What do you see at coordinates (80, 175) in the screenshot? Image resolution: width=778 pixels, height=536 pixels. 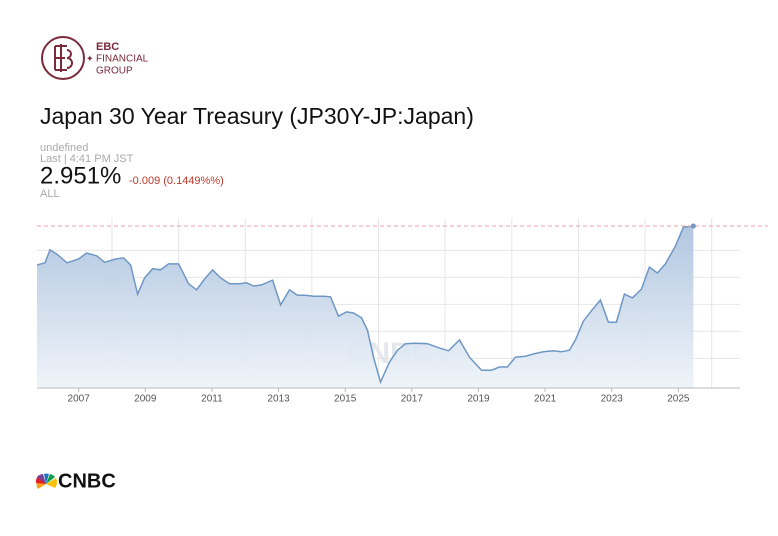 I see `quote-price: 2.951%` at bounding box center [80, 175].